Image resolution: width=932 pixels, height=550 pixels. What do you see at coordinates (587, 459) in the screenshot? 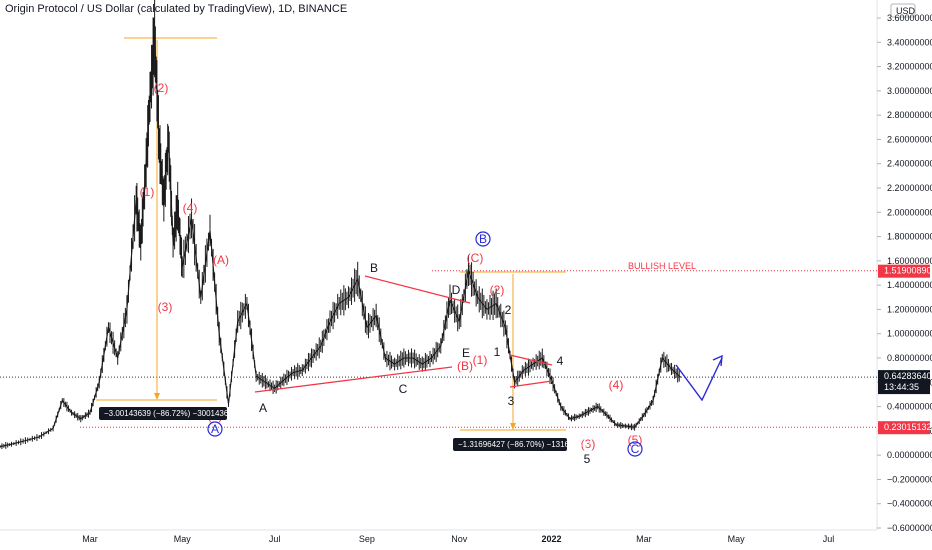
I see `wave-label-black: 5` at bounding box center [587, 459].